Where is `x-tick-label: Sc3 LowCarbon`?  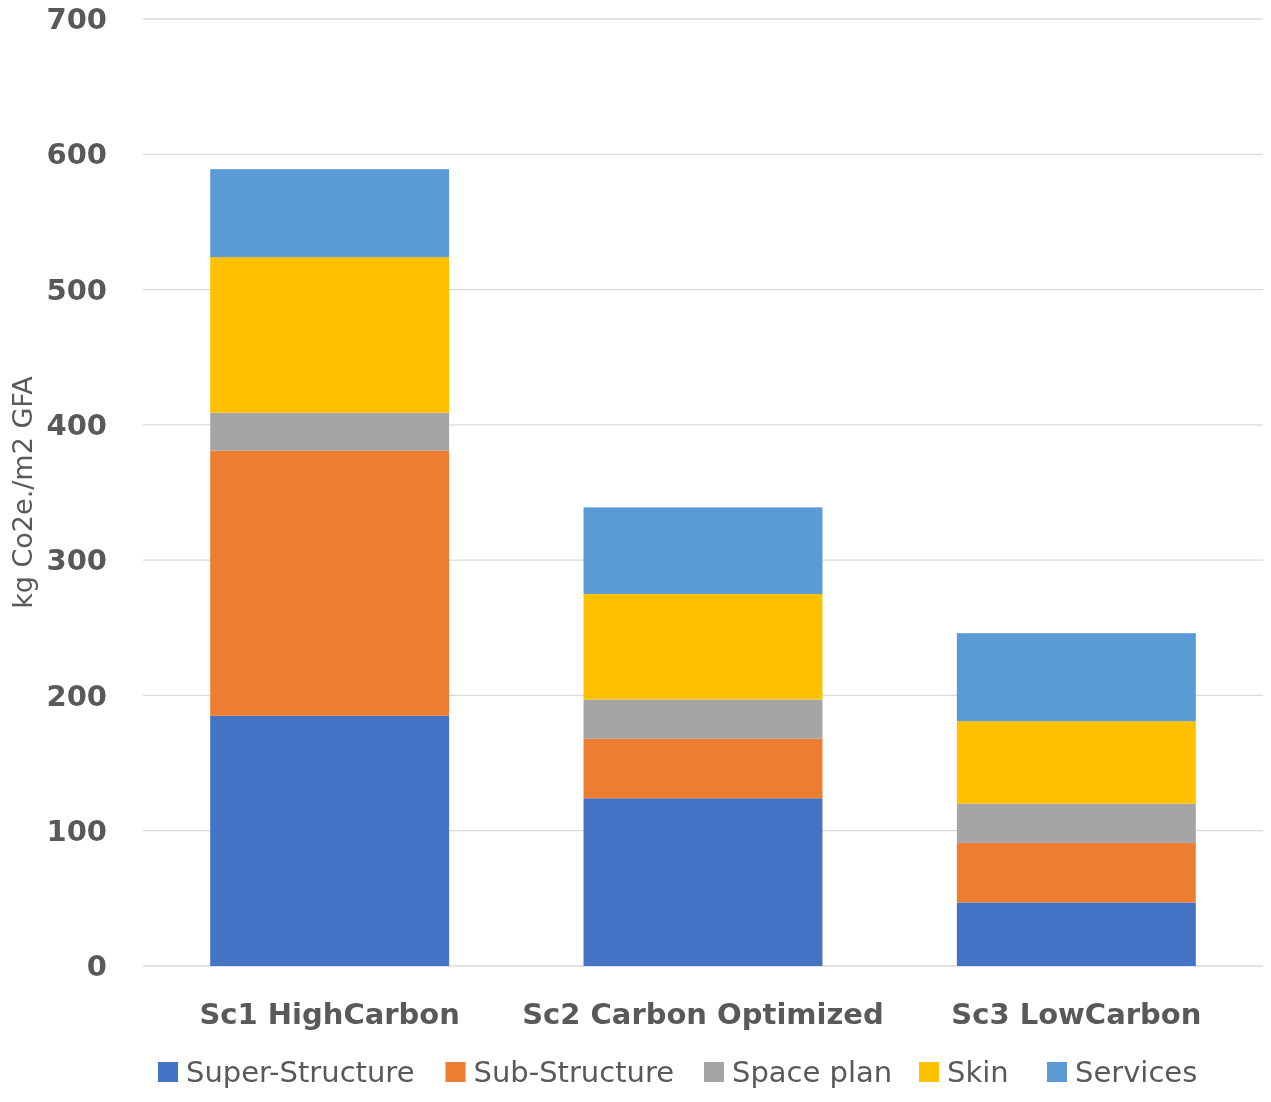
x-tick-label: Sc3 LowCarbon is located at coordinates (1076, 1014).